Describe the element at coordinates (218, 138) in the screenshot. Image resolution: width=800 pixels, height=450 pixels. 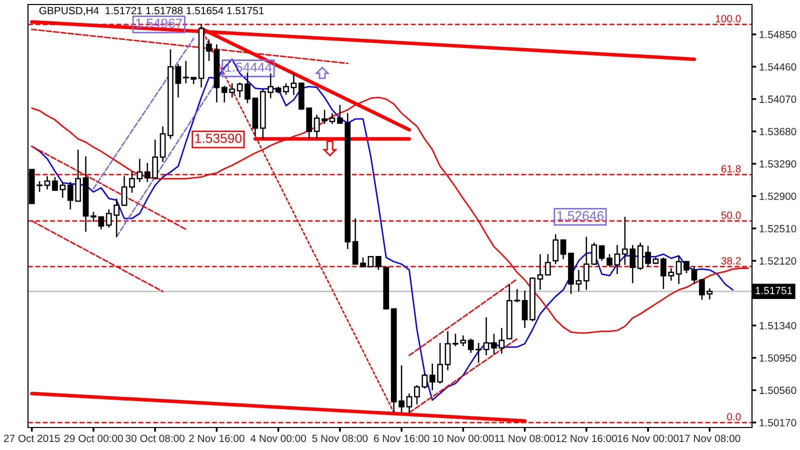
I see `annotation: 1.53590` at that location.